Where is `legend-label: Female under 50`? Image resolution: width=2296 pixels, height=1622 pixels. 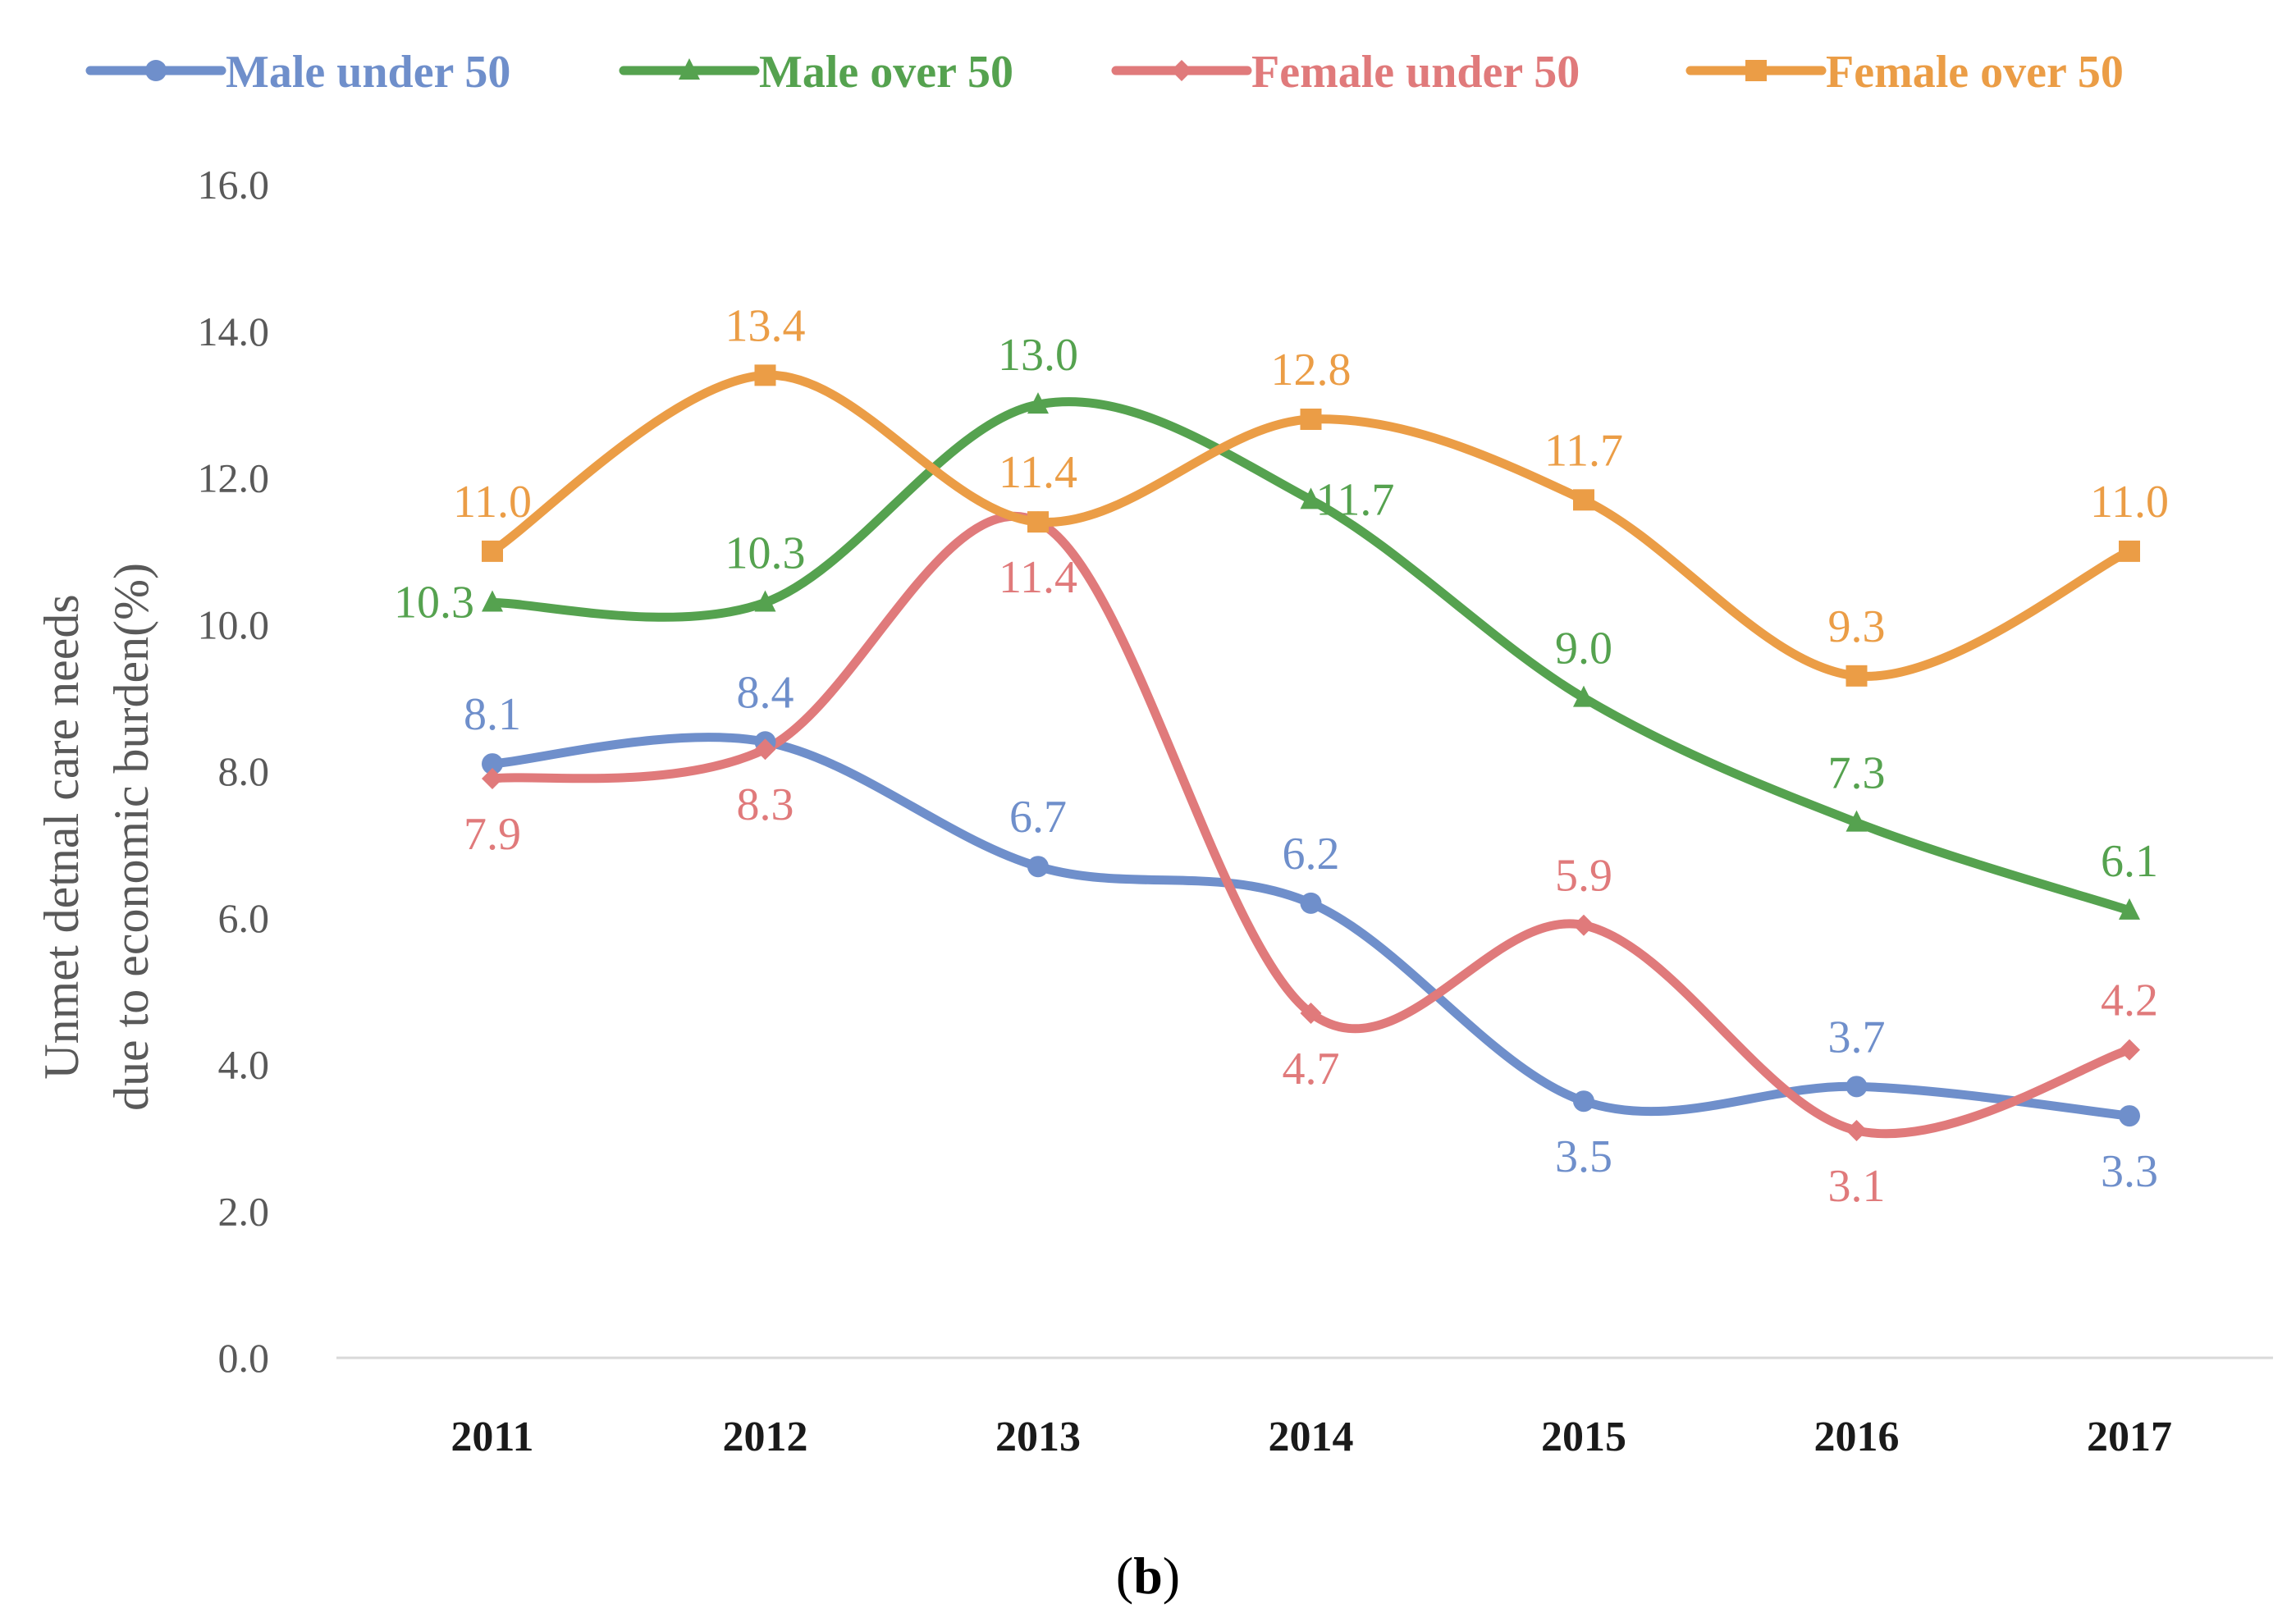 legend-label: Female under 50 is located at coordinates (1415, 72).